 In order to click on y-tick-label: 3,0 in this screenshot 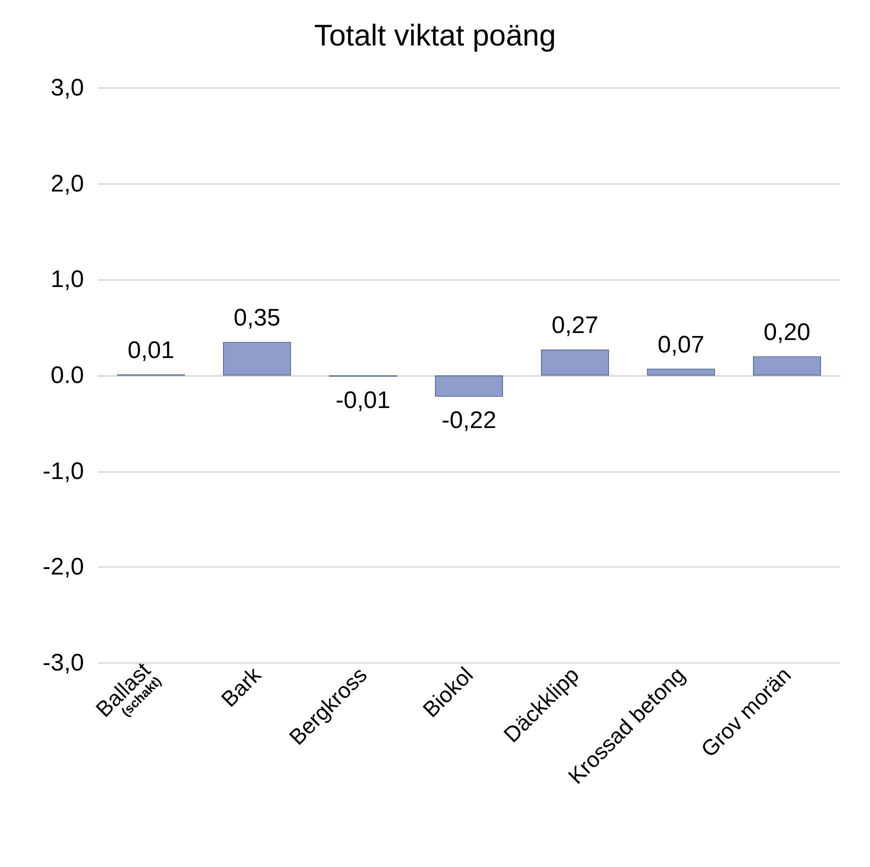, I will do `click(67, 88)`.